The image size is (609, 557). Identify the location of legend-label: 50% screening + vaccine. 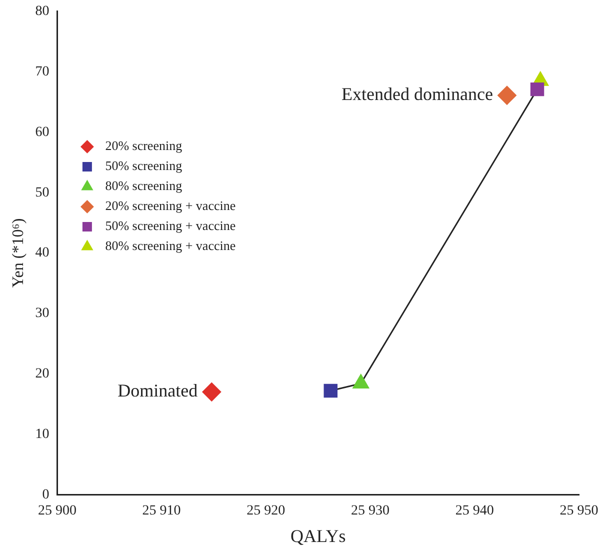
(170, 226).